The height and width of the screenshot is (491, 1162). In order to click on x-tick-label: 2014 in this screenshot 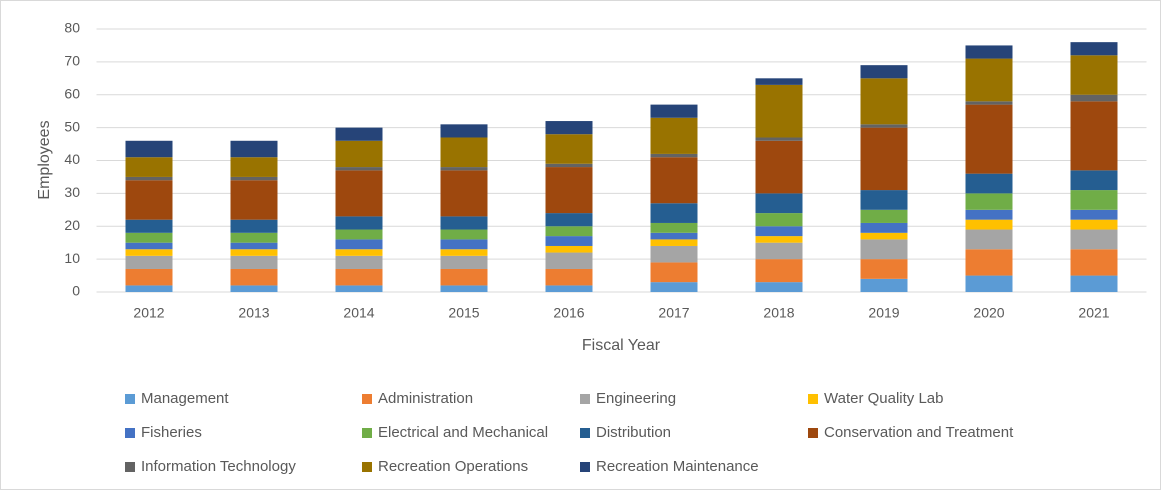, I will do `click(358, 313)`.